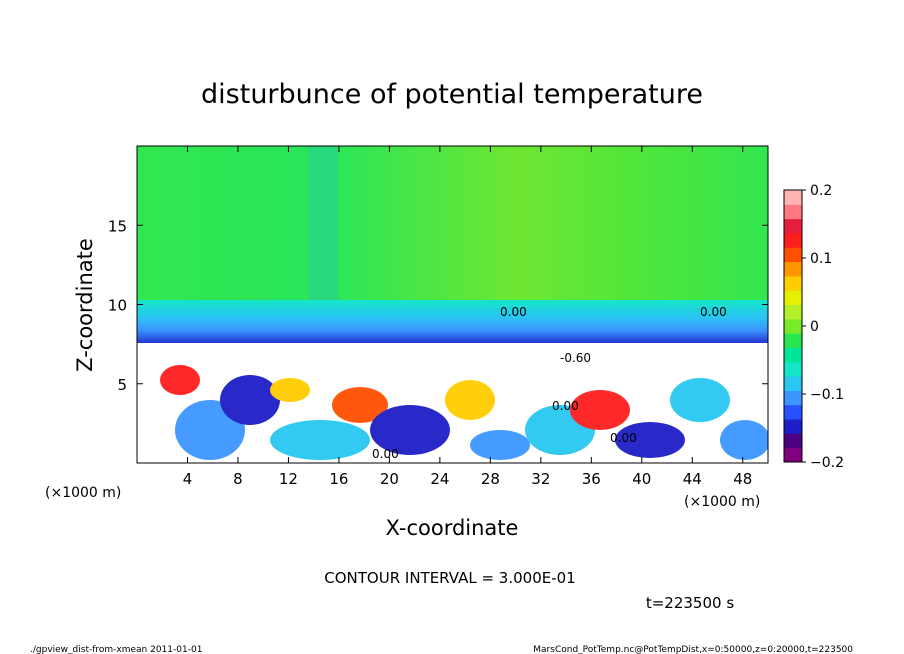 The image size is (904, 654). Describe the element at coordinates (122, 385) in the screenshot. I see `y-tick-label: 5` at that location.